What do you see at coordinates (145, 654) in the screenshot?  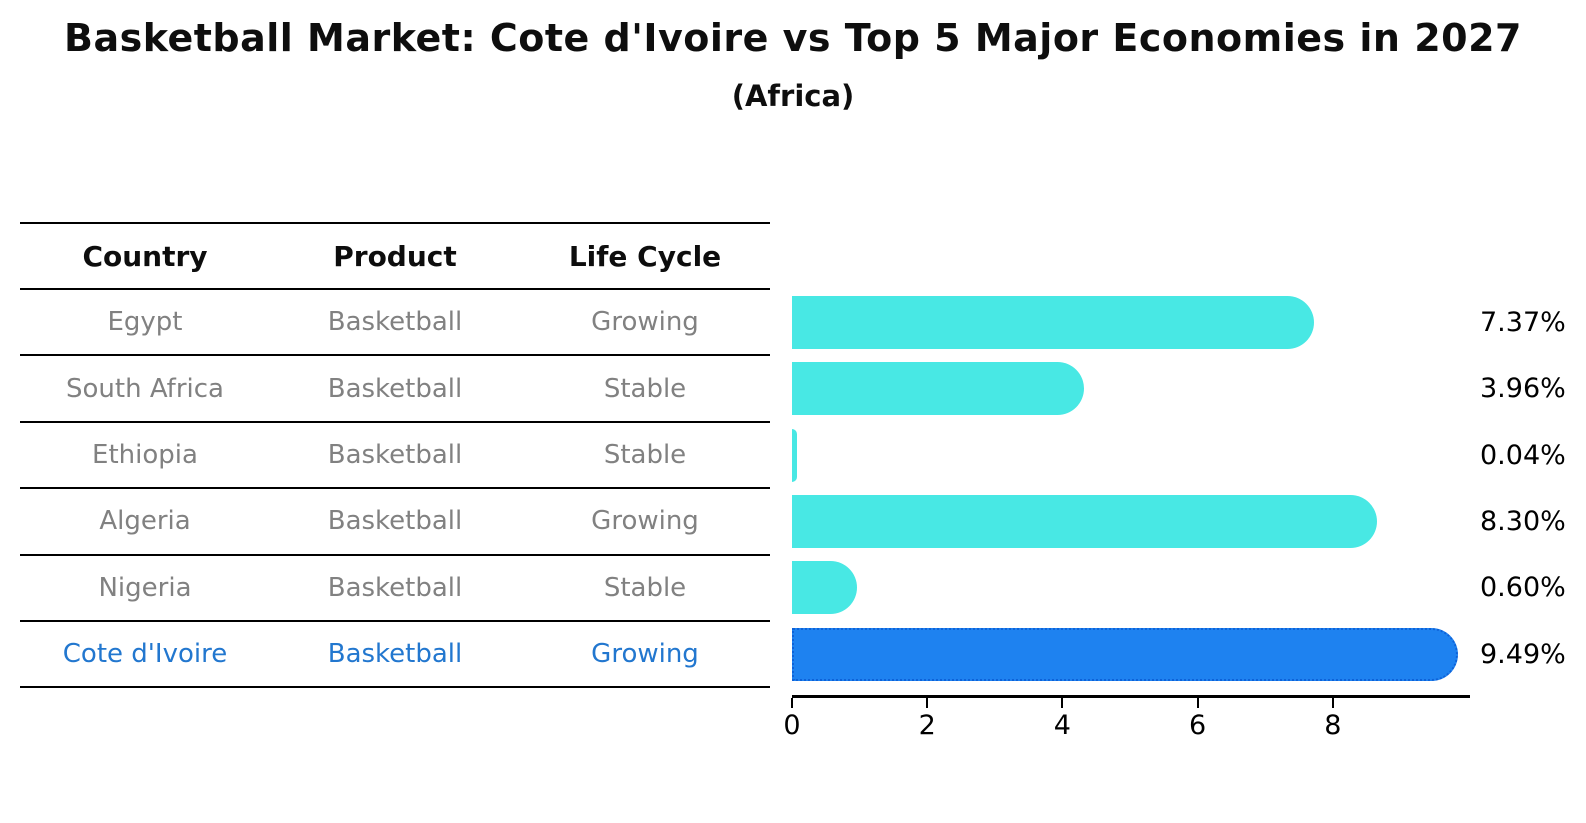 I see `table-cell-country: Cote d'Ivoire` at bounding box center [145, 654].